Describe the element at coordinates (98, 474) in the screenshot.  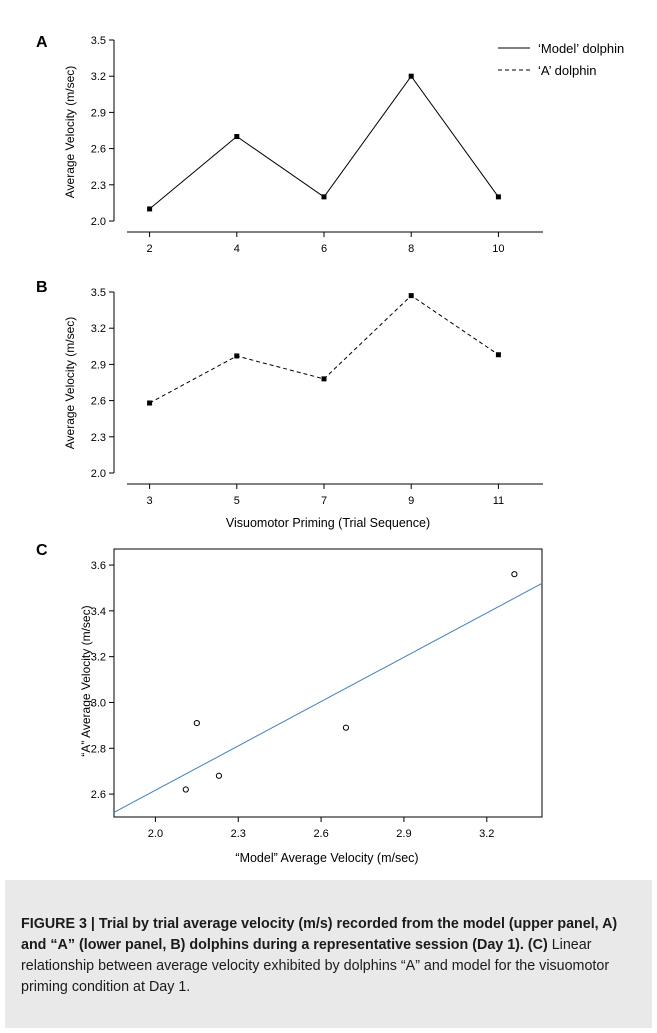
I see `panel-b-ytick-label: 2.0` at that location.